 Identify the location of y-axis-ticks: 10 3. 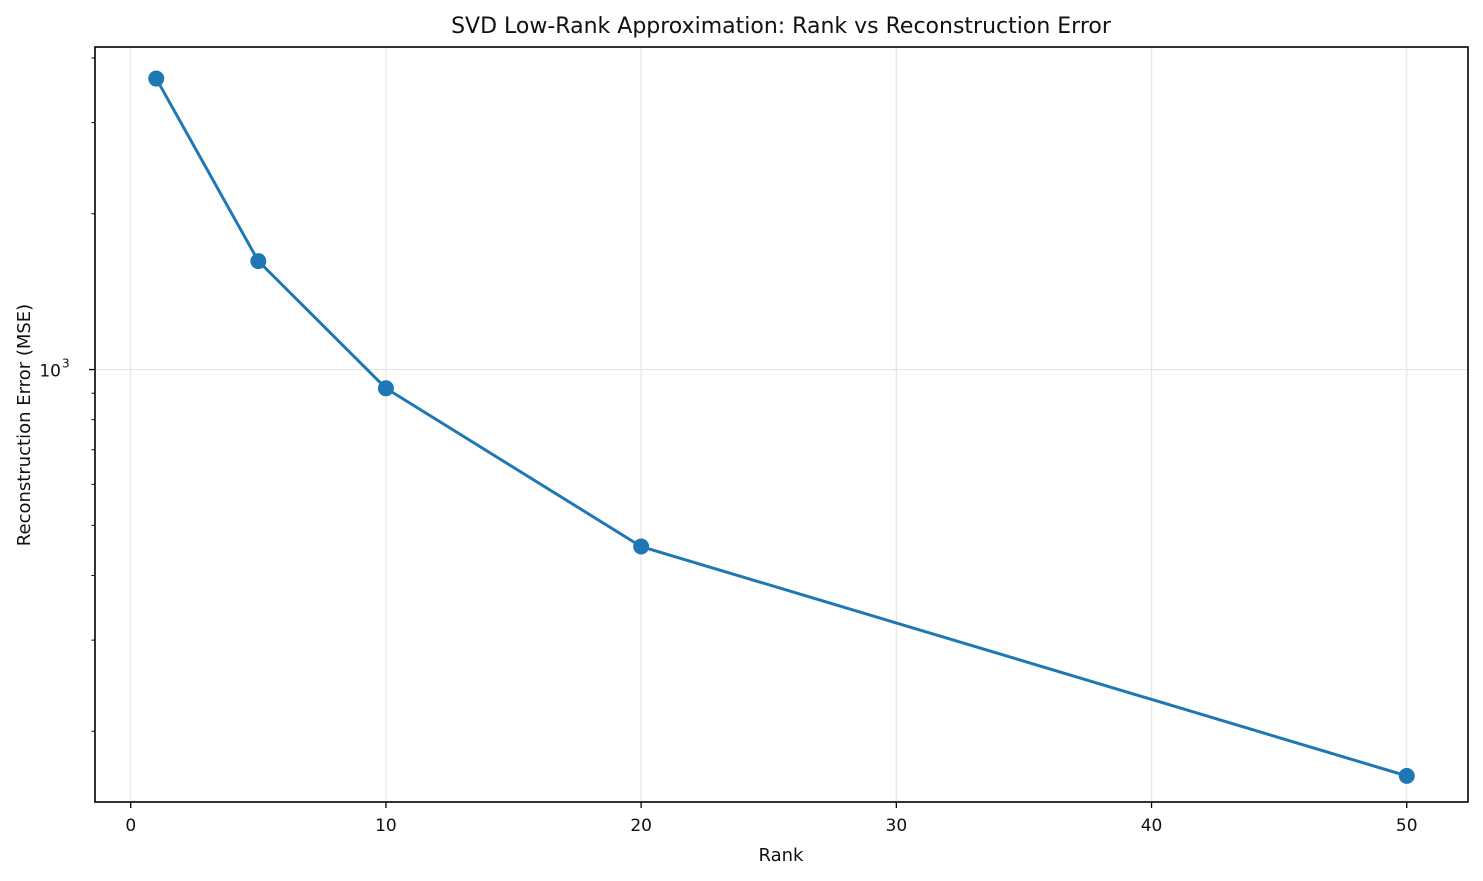
(67, 394).